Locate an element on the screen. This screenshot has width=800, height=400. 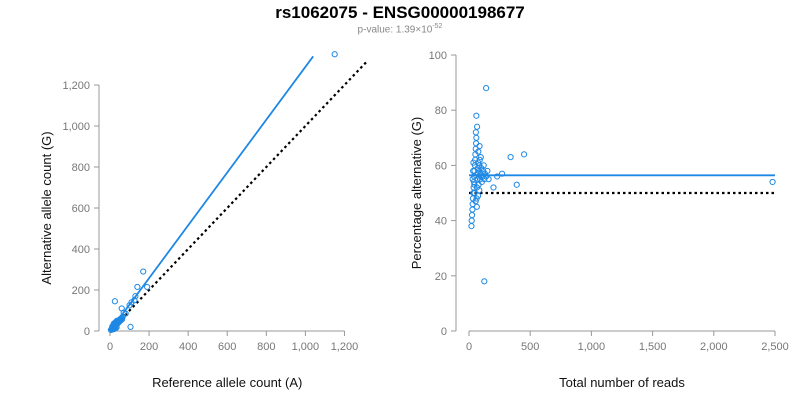
plot1-y-tick-label: 200 is located at coordinates (81, 291).